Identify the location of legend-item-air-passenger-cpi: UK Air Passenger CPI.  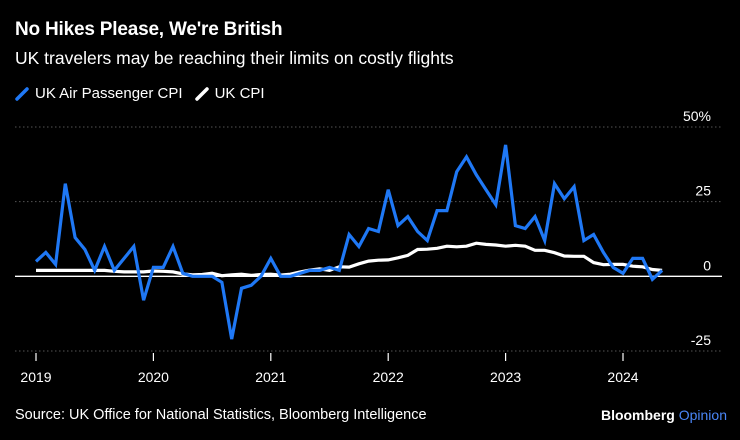
(99, 93).